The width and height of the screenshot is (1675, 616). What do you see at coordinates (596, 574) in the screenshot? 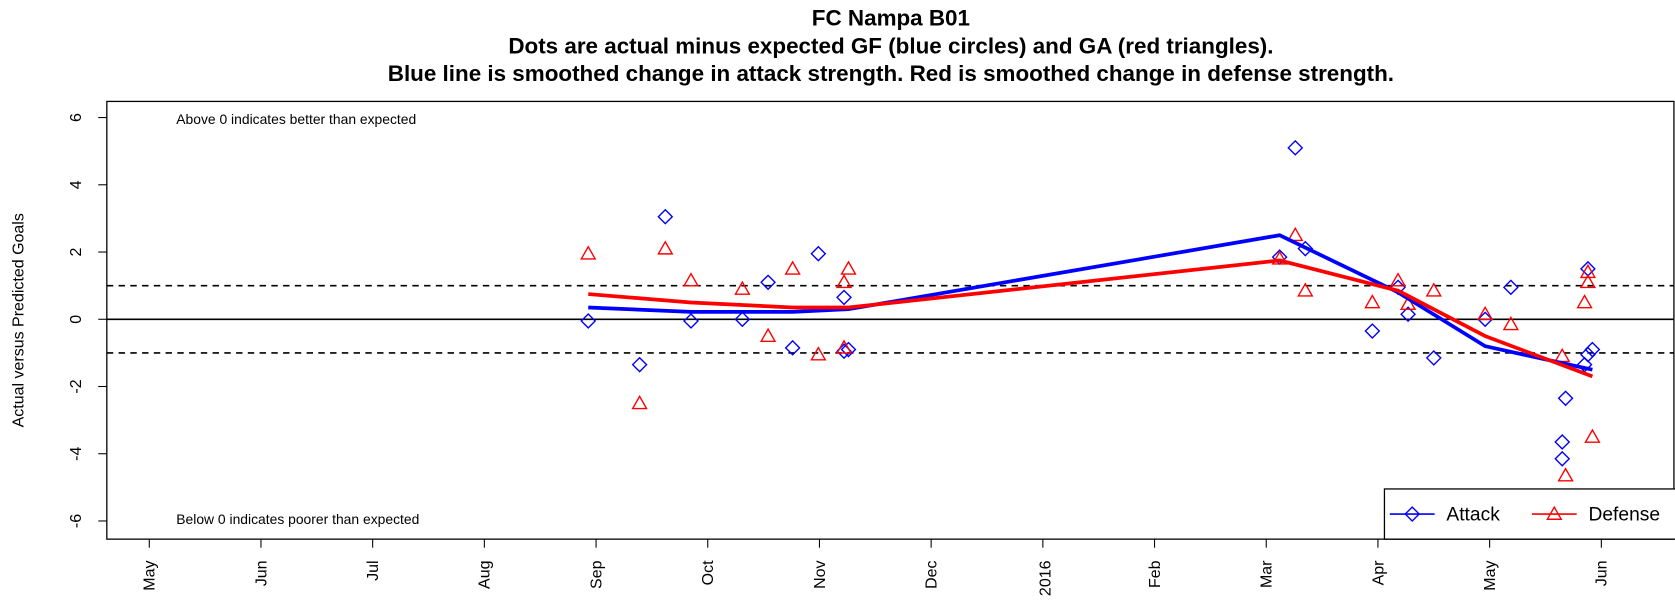
I see `x-tick-label: Sep` at bounding box center [596, 574].